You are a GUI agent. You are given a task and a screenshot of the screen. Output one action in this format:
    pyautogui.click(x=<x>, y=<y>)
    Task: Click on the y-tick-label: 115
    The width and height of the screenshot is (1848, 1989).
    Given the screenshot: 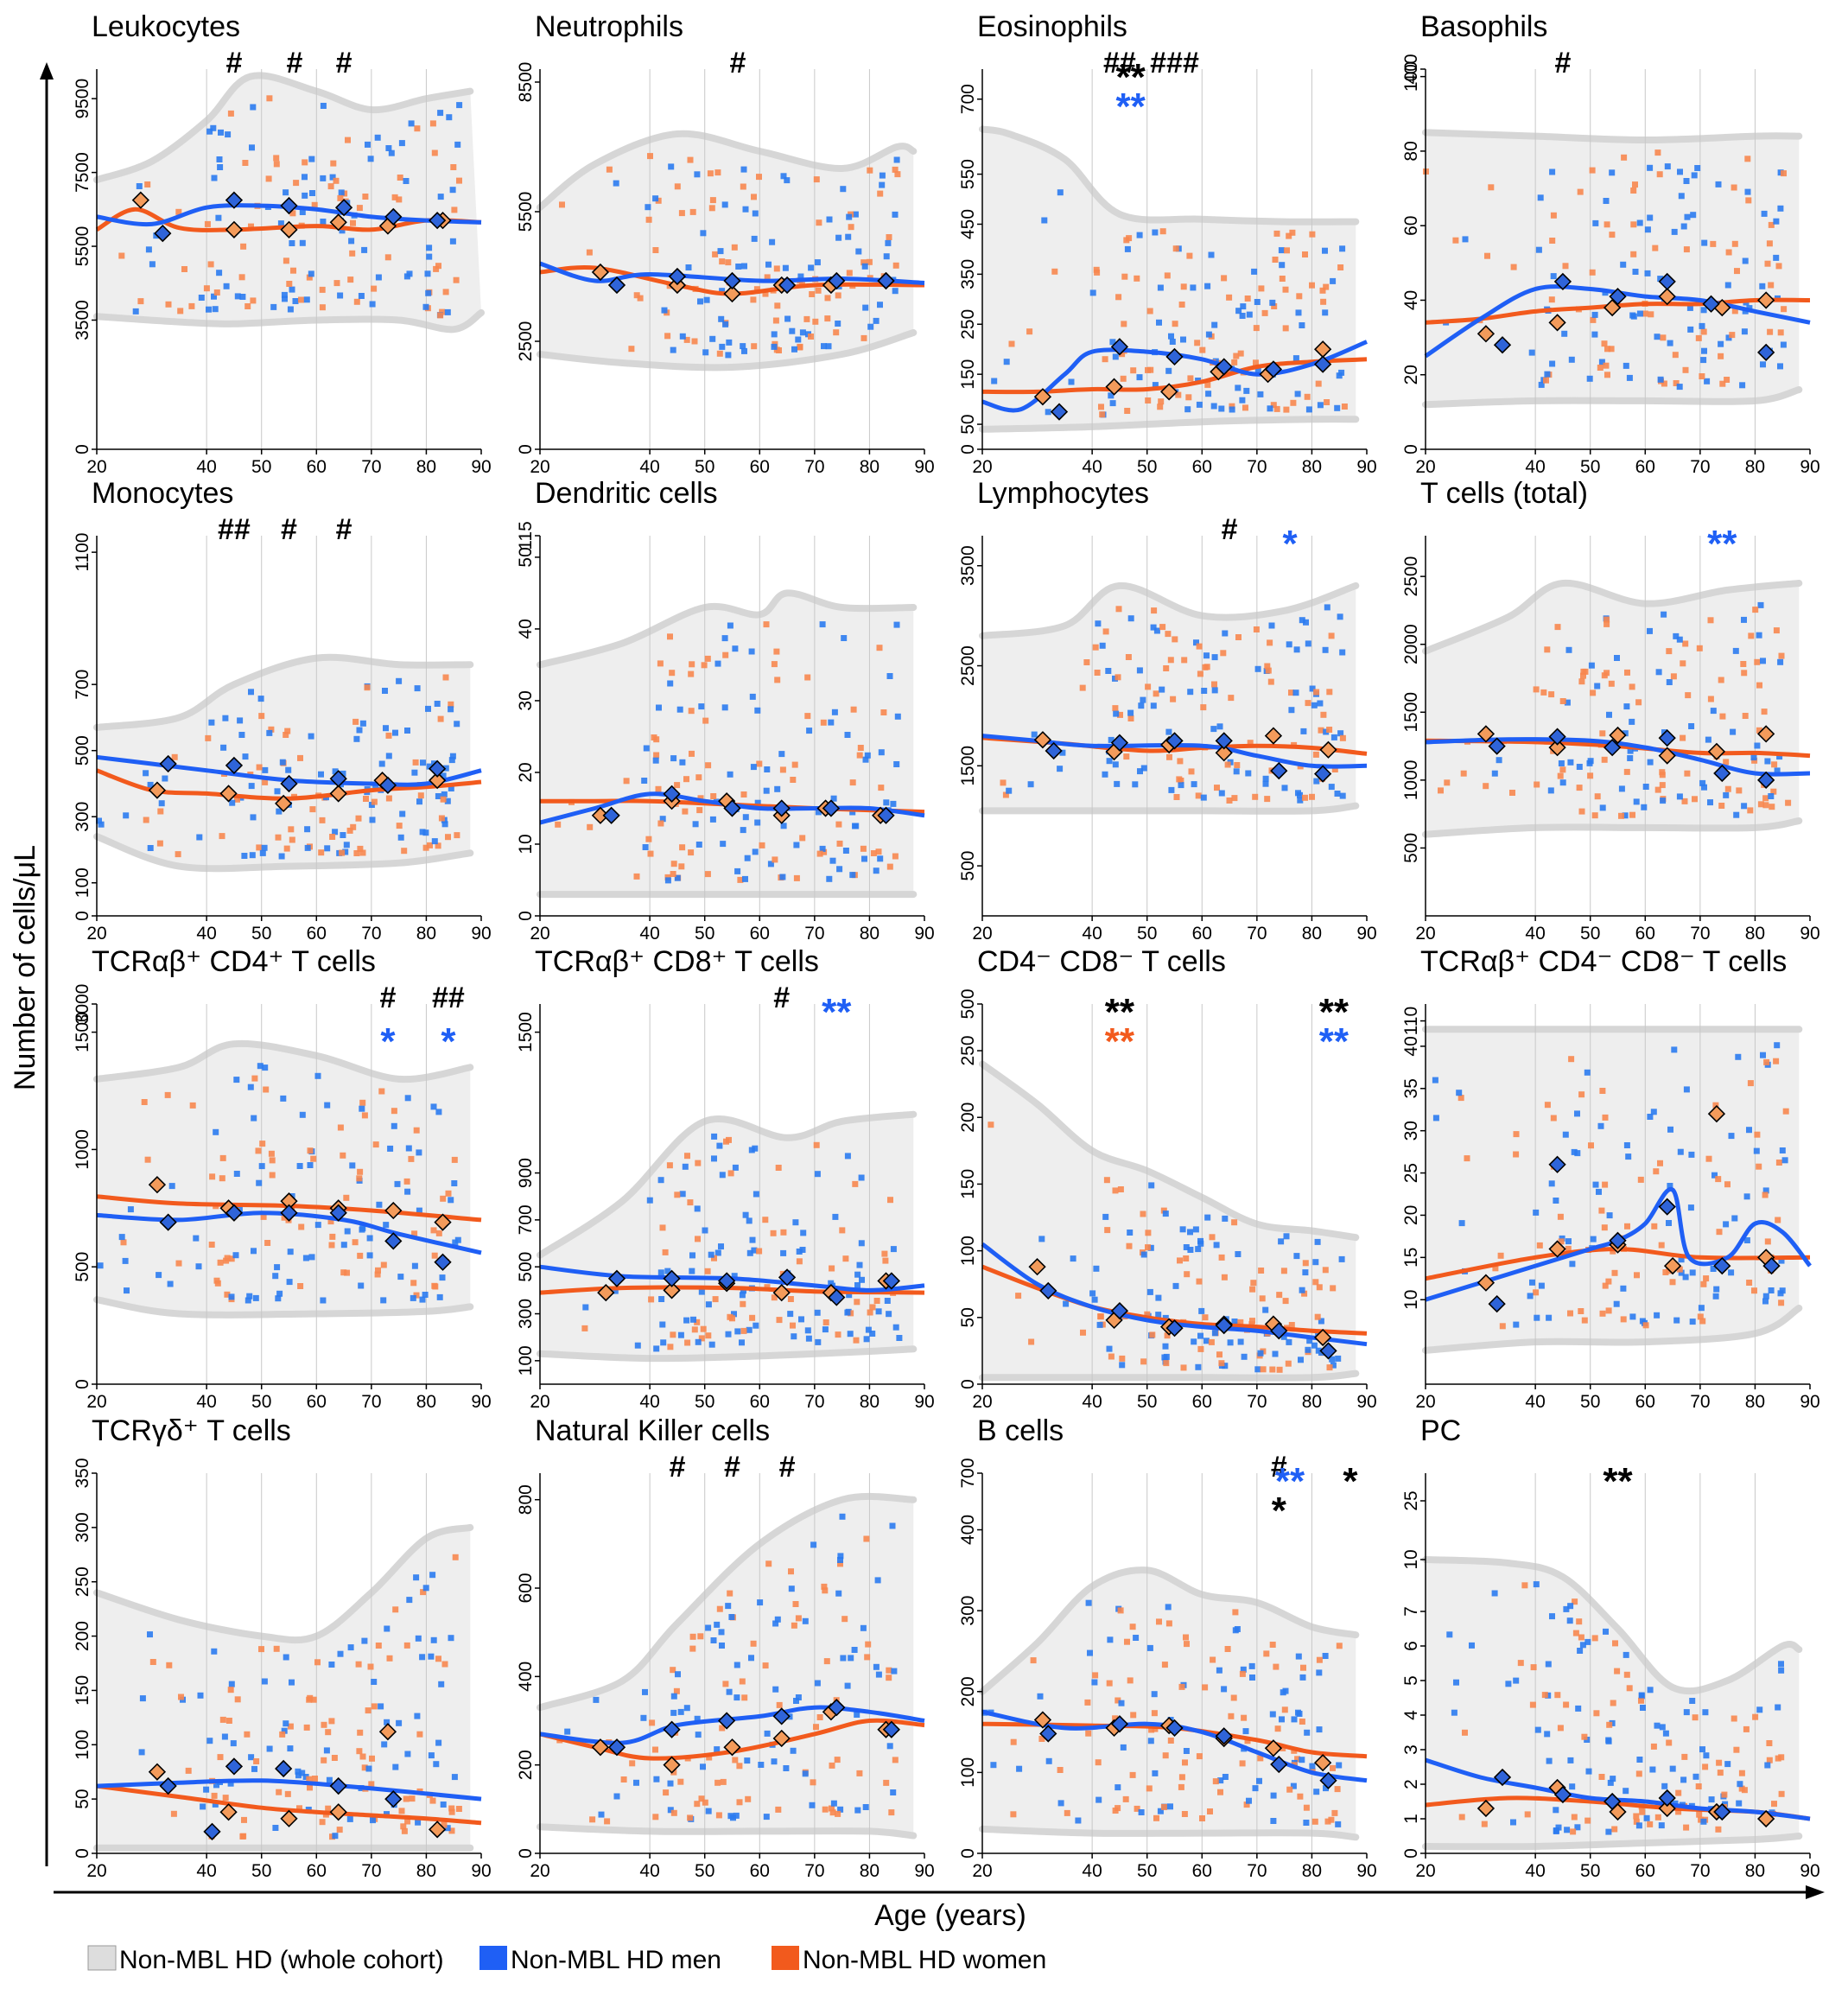 What is the action you would take?
    pyautogui.click(x=526, y=535)
    